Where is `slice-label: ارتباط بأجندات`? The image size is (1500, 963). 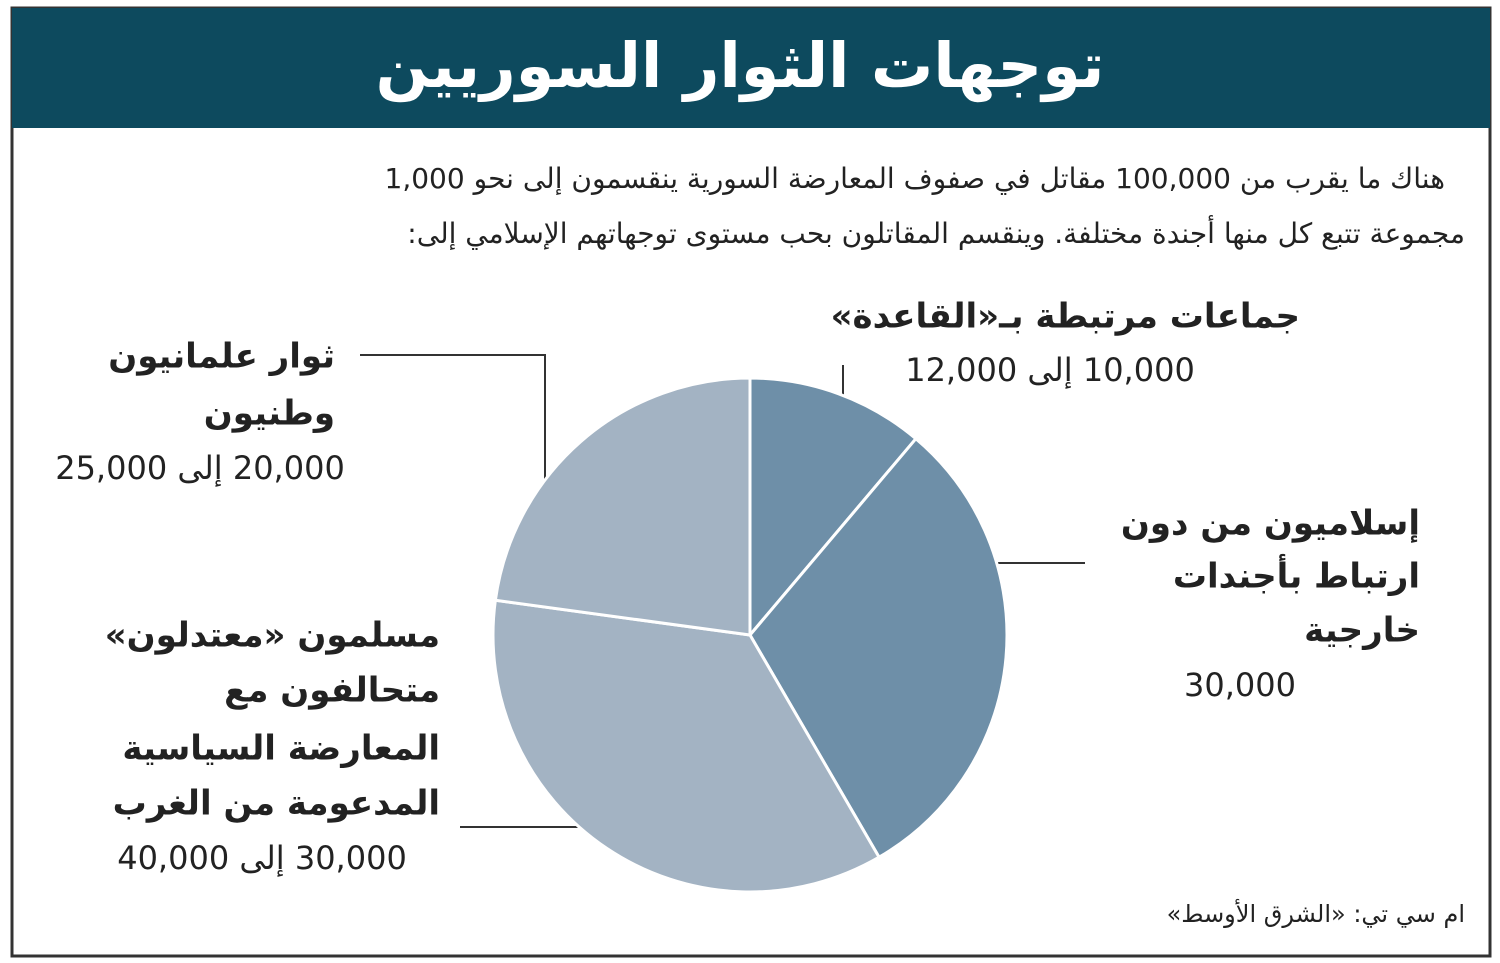
slice-label: ارتباط بأجندات is located at coordinates (1296, 575).